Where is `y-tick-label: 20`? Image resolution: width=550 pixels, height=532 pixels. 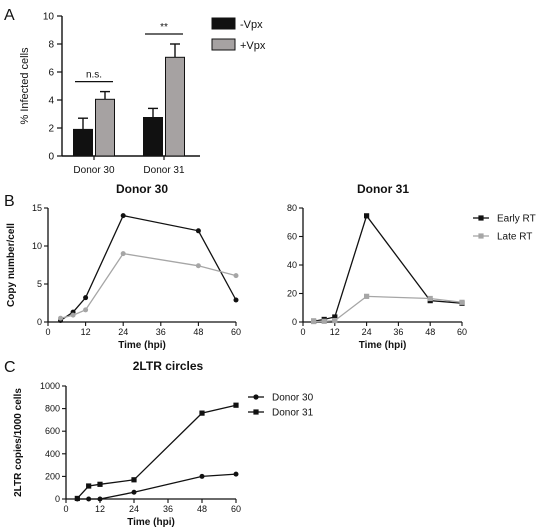
y-tick-label: 20 is located at coordinates (292, 294).